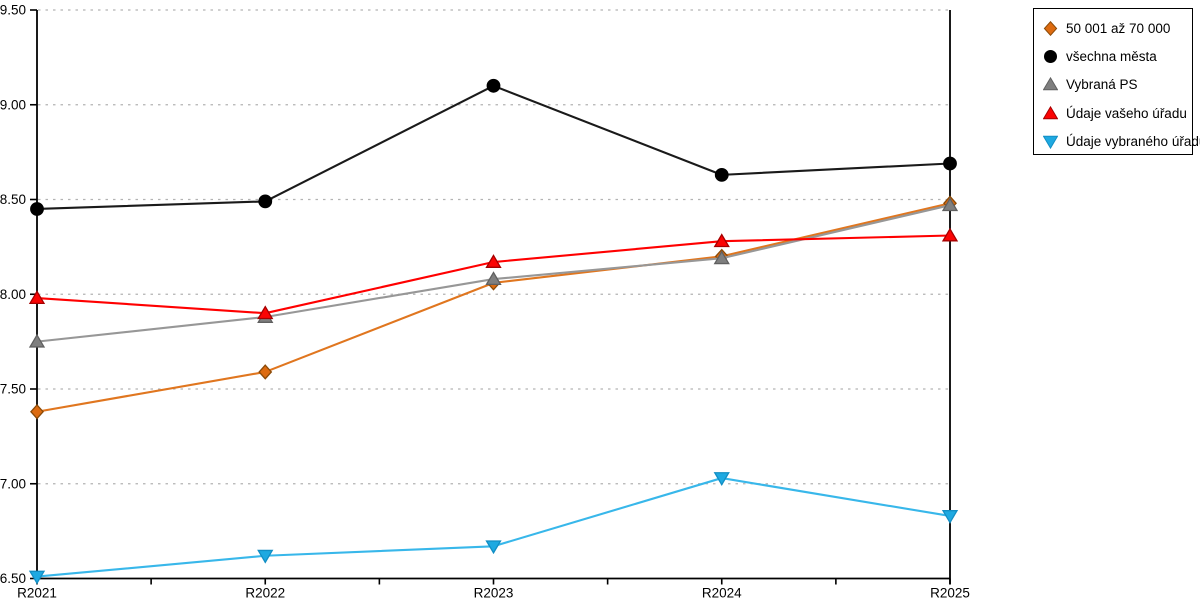  I want to click on legend-item: Vybraná PS, so click(1117, 85).